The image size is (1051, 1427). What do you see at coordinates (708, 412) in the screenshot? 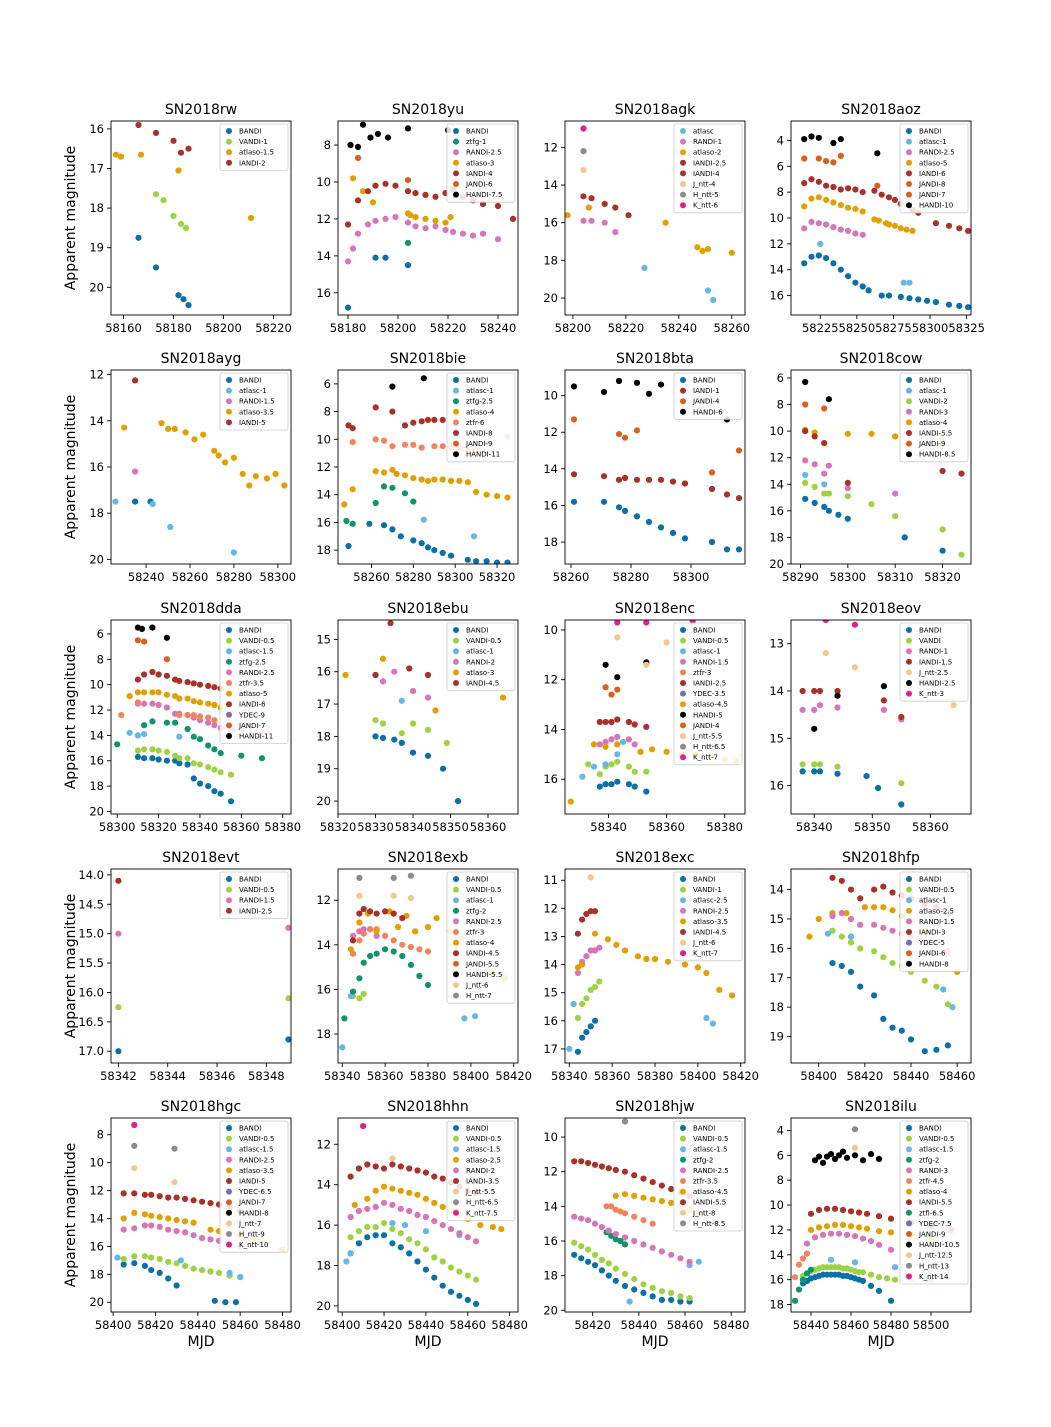
I see `legend-entry: HANDI-6` at bounding box center [708, 412].